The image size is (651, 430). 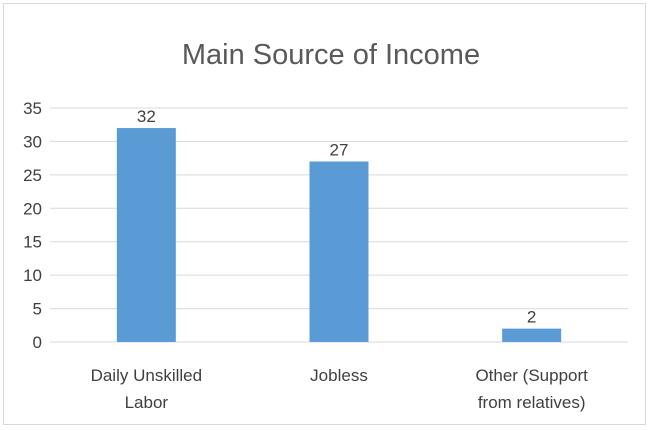 I want to click on y-tick-label: 5, so click(x=37, y=309).